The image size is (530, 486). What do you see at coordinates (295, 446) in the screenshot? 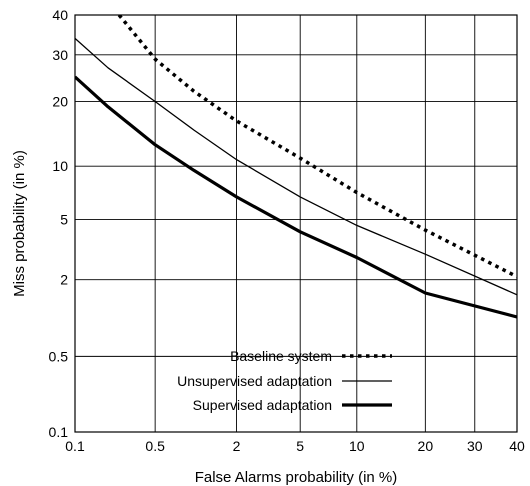
I see `x-axis-ticks: 0.1 0.5 2 5 10 20 30 40` at bounding box center [295, 446].